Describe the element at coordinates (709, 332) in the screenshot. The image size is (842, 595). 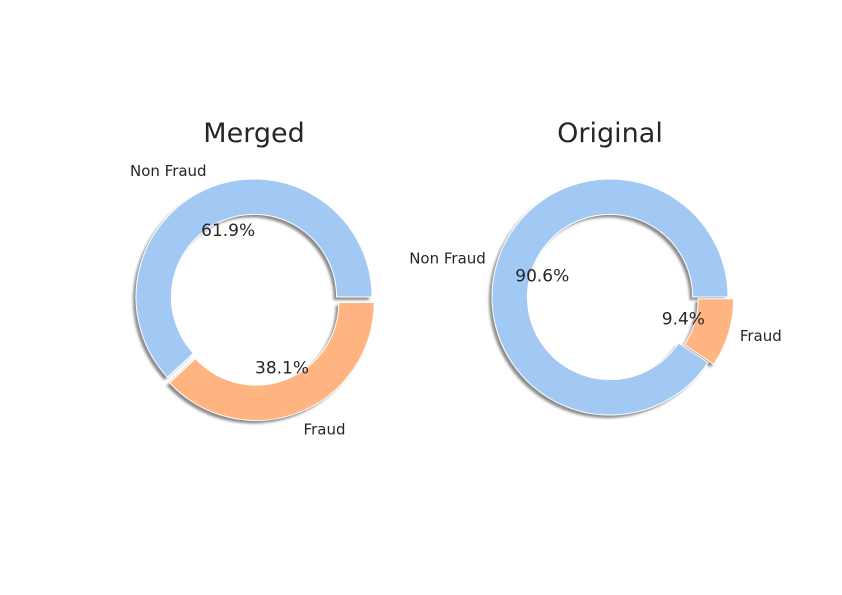
I see `original-fraud-wedge` at that location.